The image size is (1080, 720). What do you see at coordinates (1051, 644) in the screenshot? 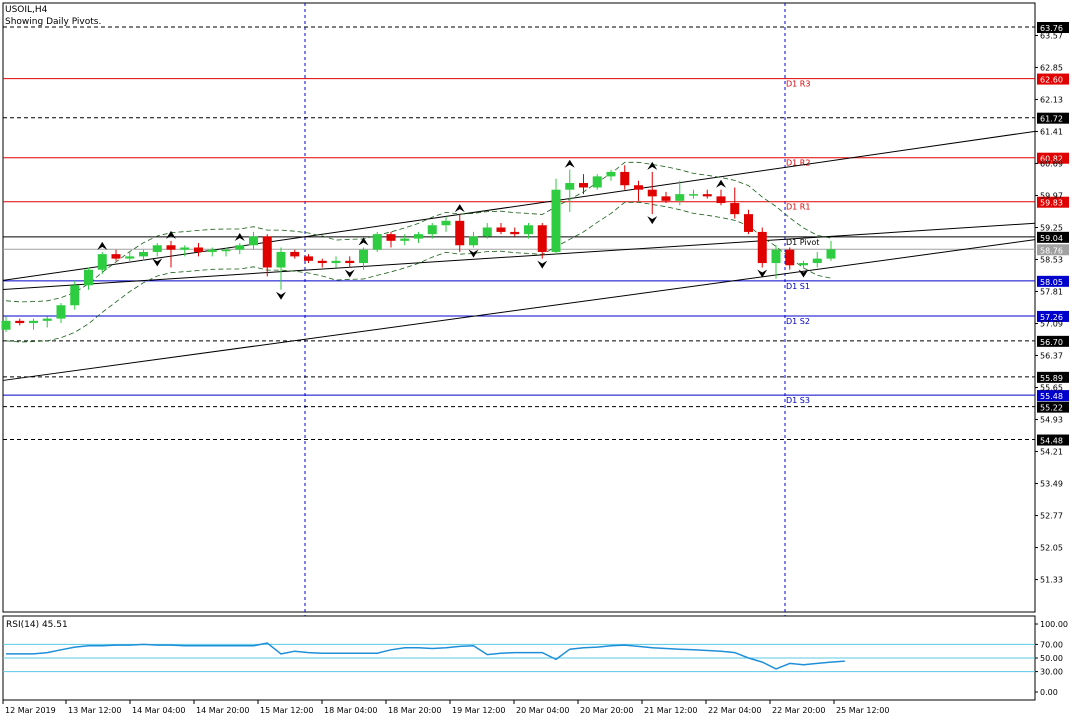
I see `rsi-tick-label-1: 70.00` at bounding box center [1051, 644].